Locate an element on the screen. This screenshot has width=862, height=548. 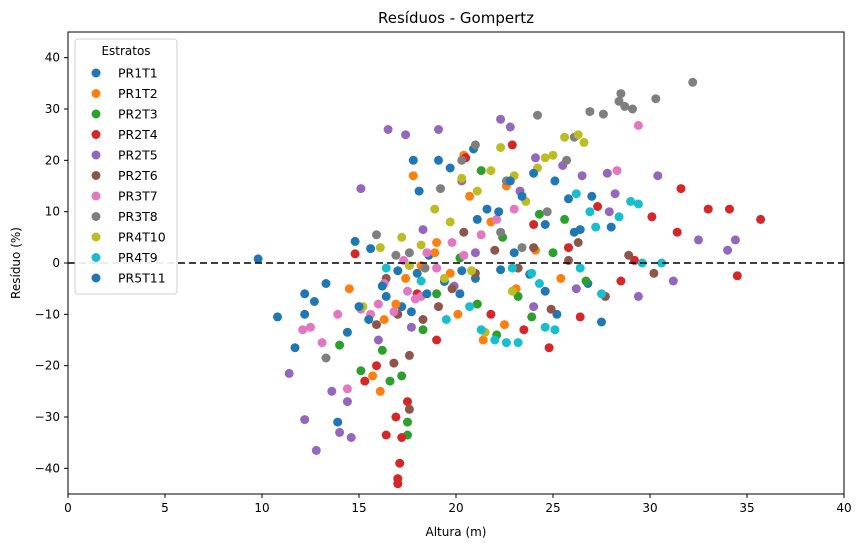
legend-box is located at coordinates (126, 166).